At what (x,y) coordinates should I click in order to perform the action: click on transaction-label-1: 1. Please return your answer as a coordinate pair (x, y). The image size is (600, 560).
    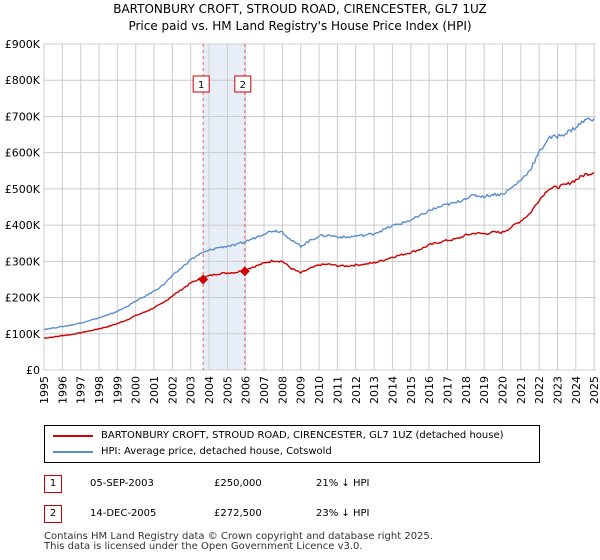
    Looking at the image, I should click on (201, 85).